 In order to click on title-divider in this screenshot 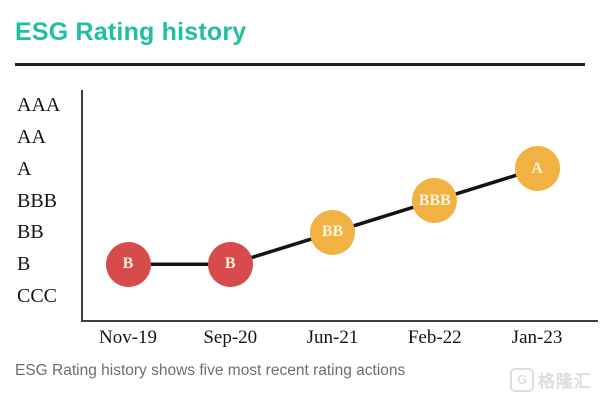, I will do `click(300, 64)`.